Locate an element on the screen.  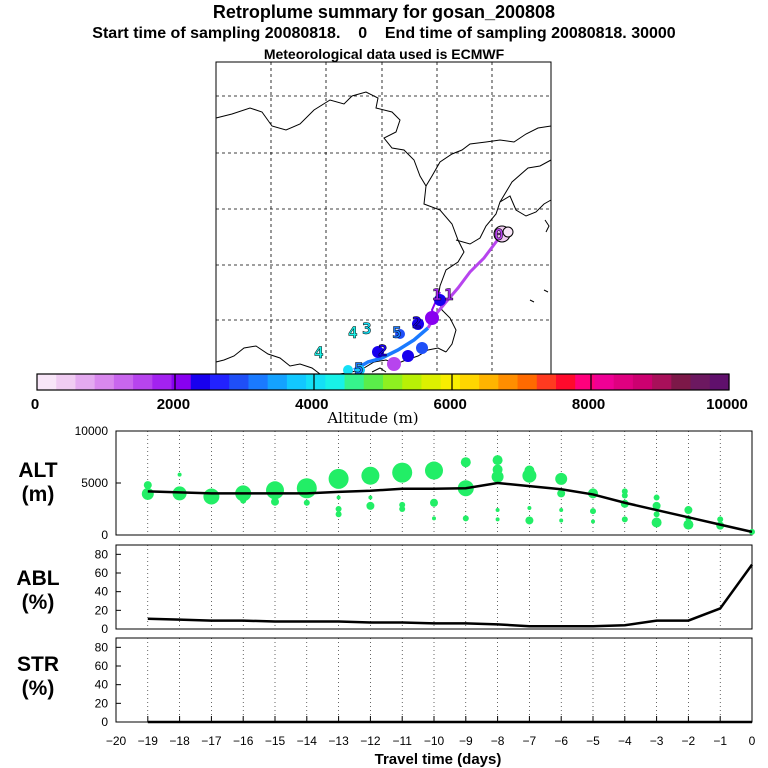
colorbar: 0 2000 4000 6000 8000 10000 Altitude (m) is located at coordinates (389, 400).